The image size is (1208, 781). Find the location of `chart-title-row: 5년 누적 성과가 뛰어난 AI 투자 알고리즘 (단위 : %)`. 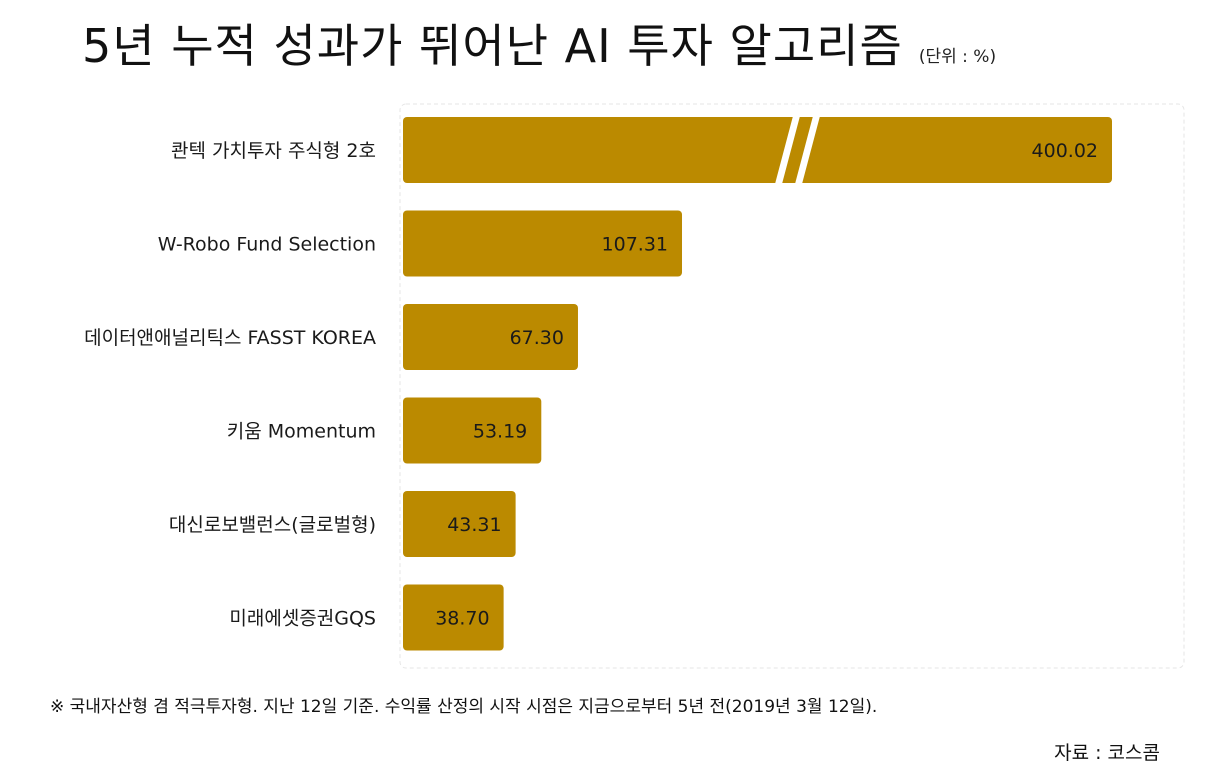

chart-title-row: 5년 누적 성과가 뛰어난 AI 투자 알고리즘 (단위 : %) is located at coordinates (539, 43).